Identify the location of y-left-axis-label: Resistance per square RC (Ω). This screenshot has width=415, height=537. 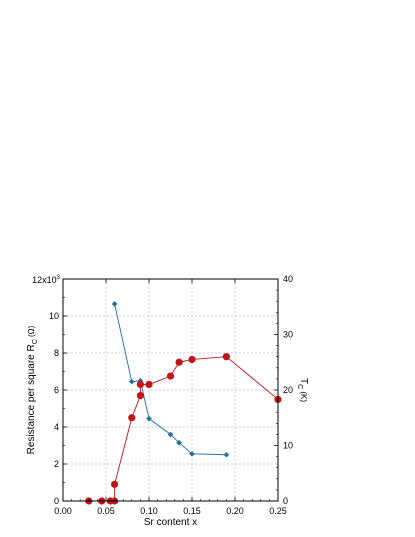
(32, 389).